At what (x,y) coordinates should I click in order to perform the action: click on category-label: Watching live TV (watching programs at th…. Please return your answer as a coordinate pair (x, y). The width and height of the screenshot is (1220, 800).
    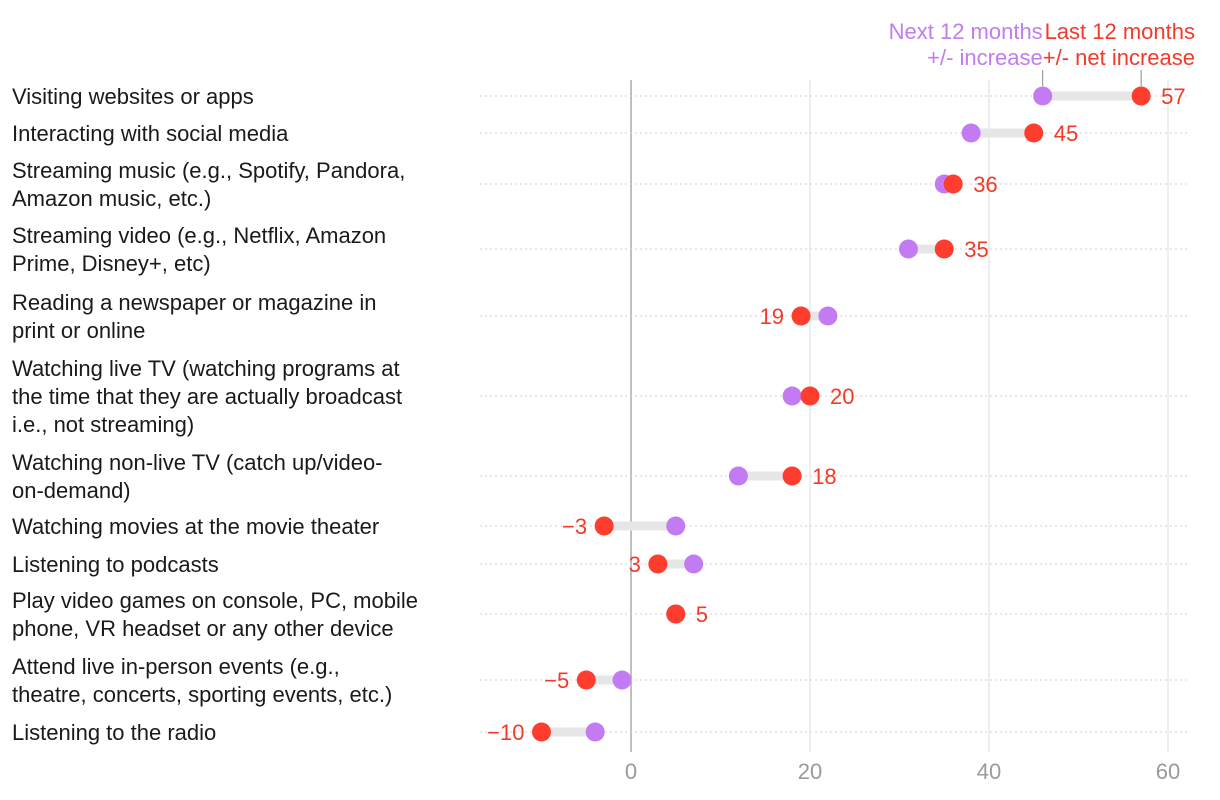
    Looking at the image, I should click on (207, 396).